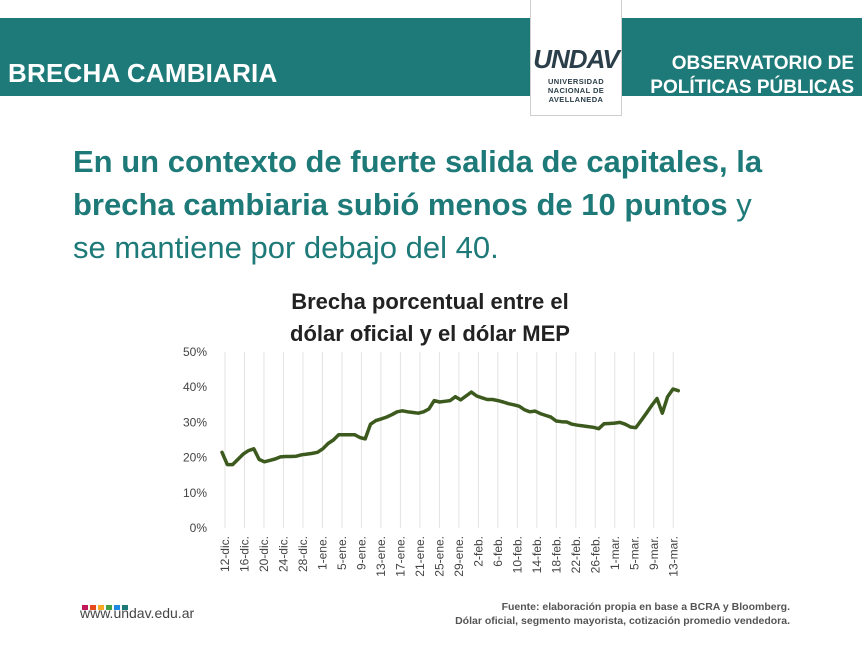  Describe the element at coordinates (199, 528) in the screenshot. I see `y-tick-label: 0%` at that location.